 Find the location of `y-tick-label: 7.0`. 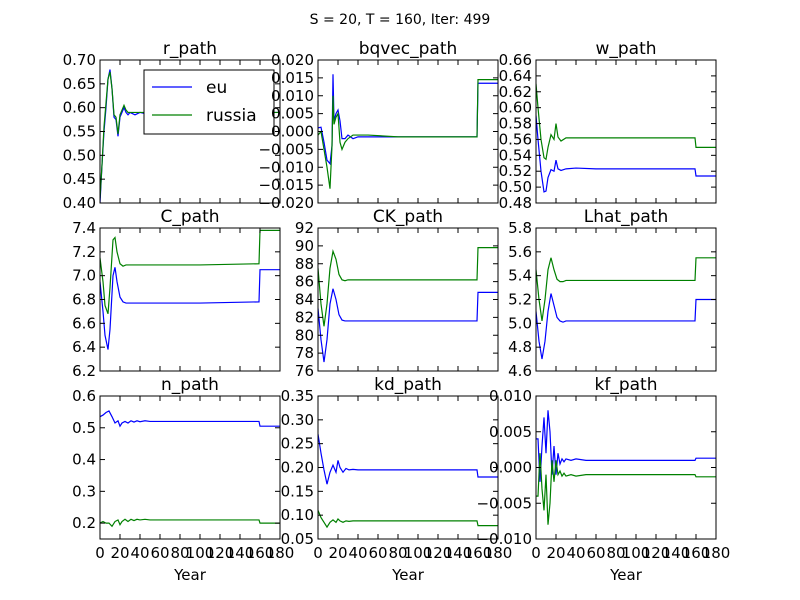

y-tick-label: 7.0 is located at coordinates (84, 276).